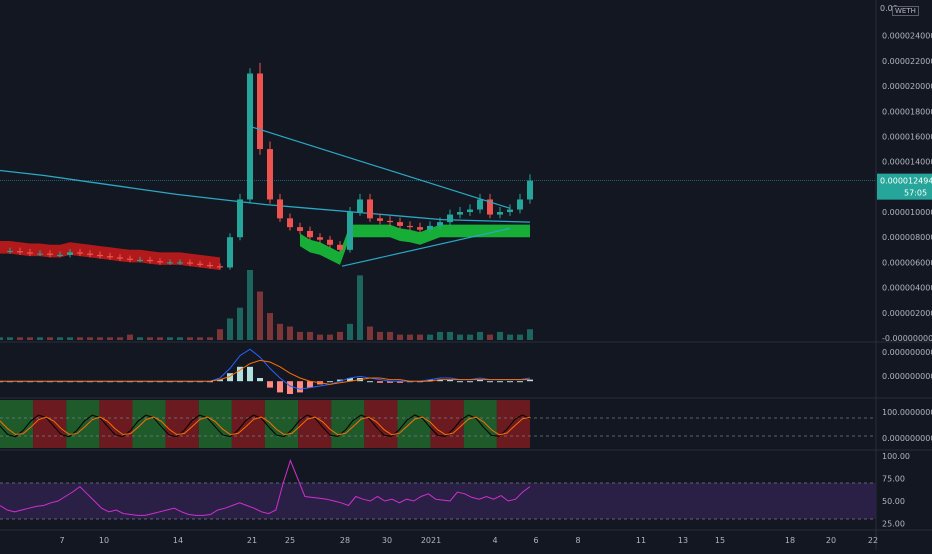 The image size is (932, 554). I want to click on long-moving-average-line, so click(265, 196).